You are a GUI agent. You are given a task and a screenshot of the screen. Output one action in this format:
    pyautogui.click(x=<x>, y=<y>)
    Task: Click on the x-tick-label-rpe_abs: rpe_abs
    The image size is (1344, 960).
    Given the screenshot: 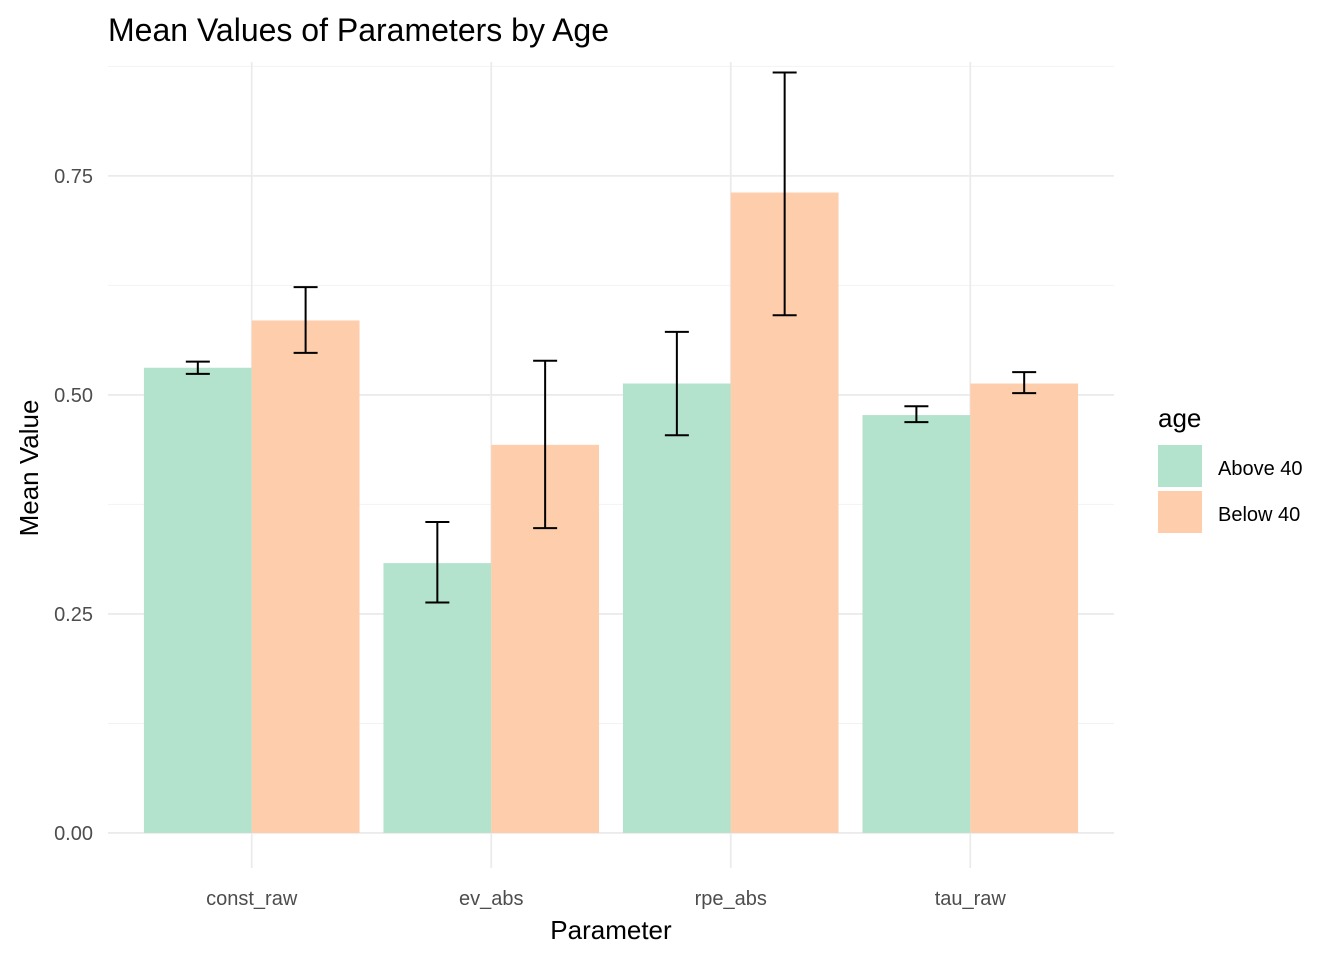 What is the action you would take?
    pyautogui.click(x=731, y=899)
    